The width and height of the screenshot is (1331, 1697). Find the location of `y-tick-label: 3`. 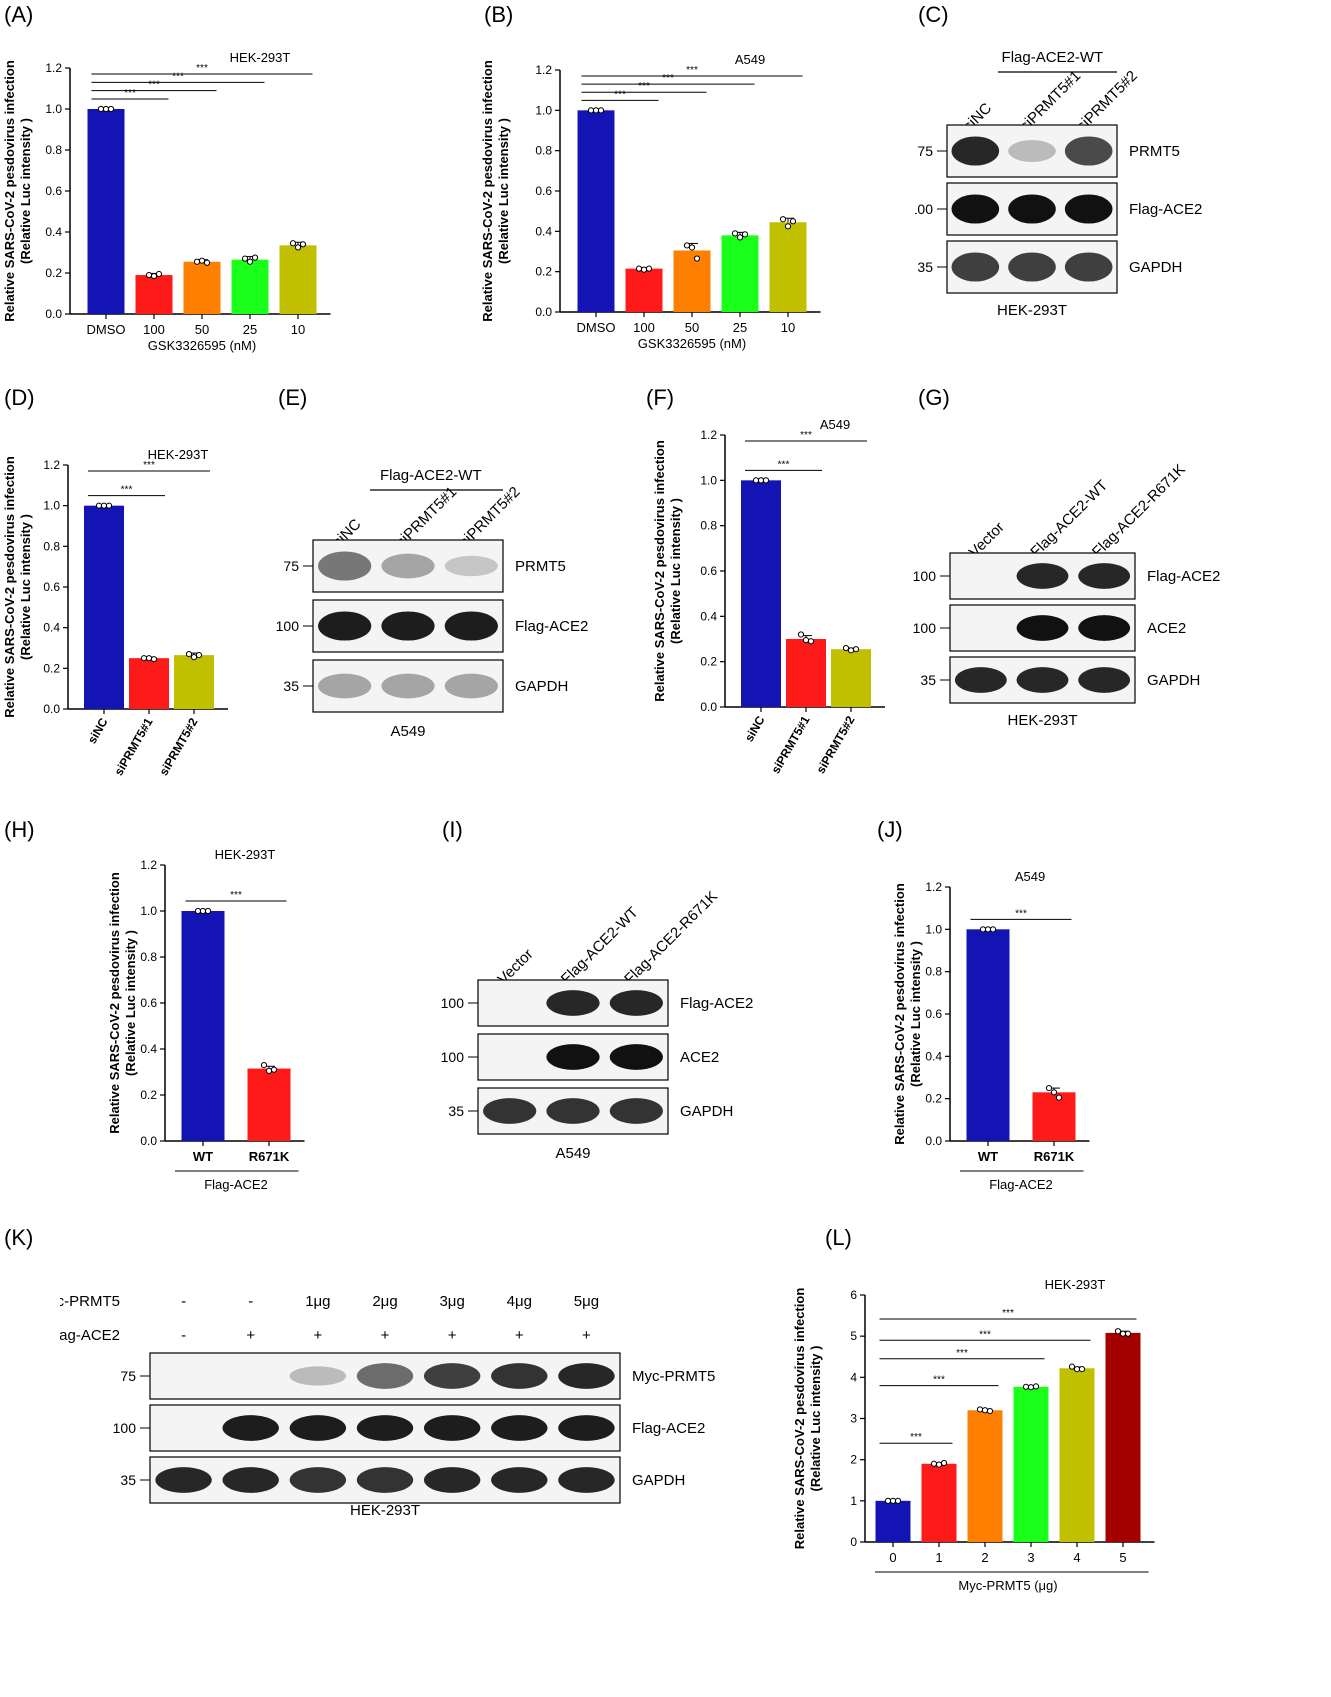

y-tick-label: 3 is located at coordinates (853, 1419).